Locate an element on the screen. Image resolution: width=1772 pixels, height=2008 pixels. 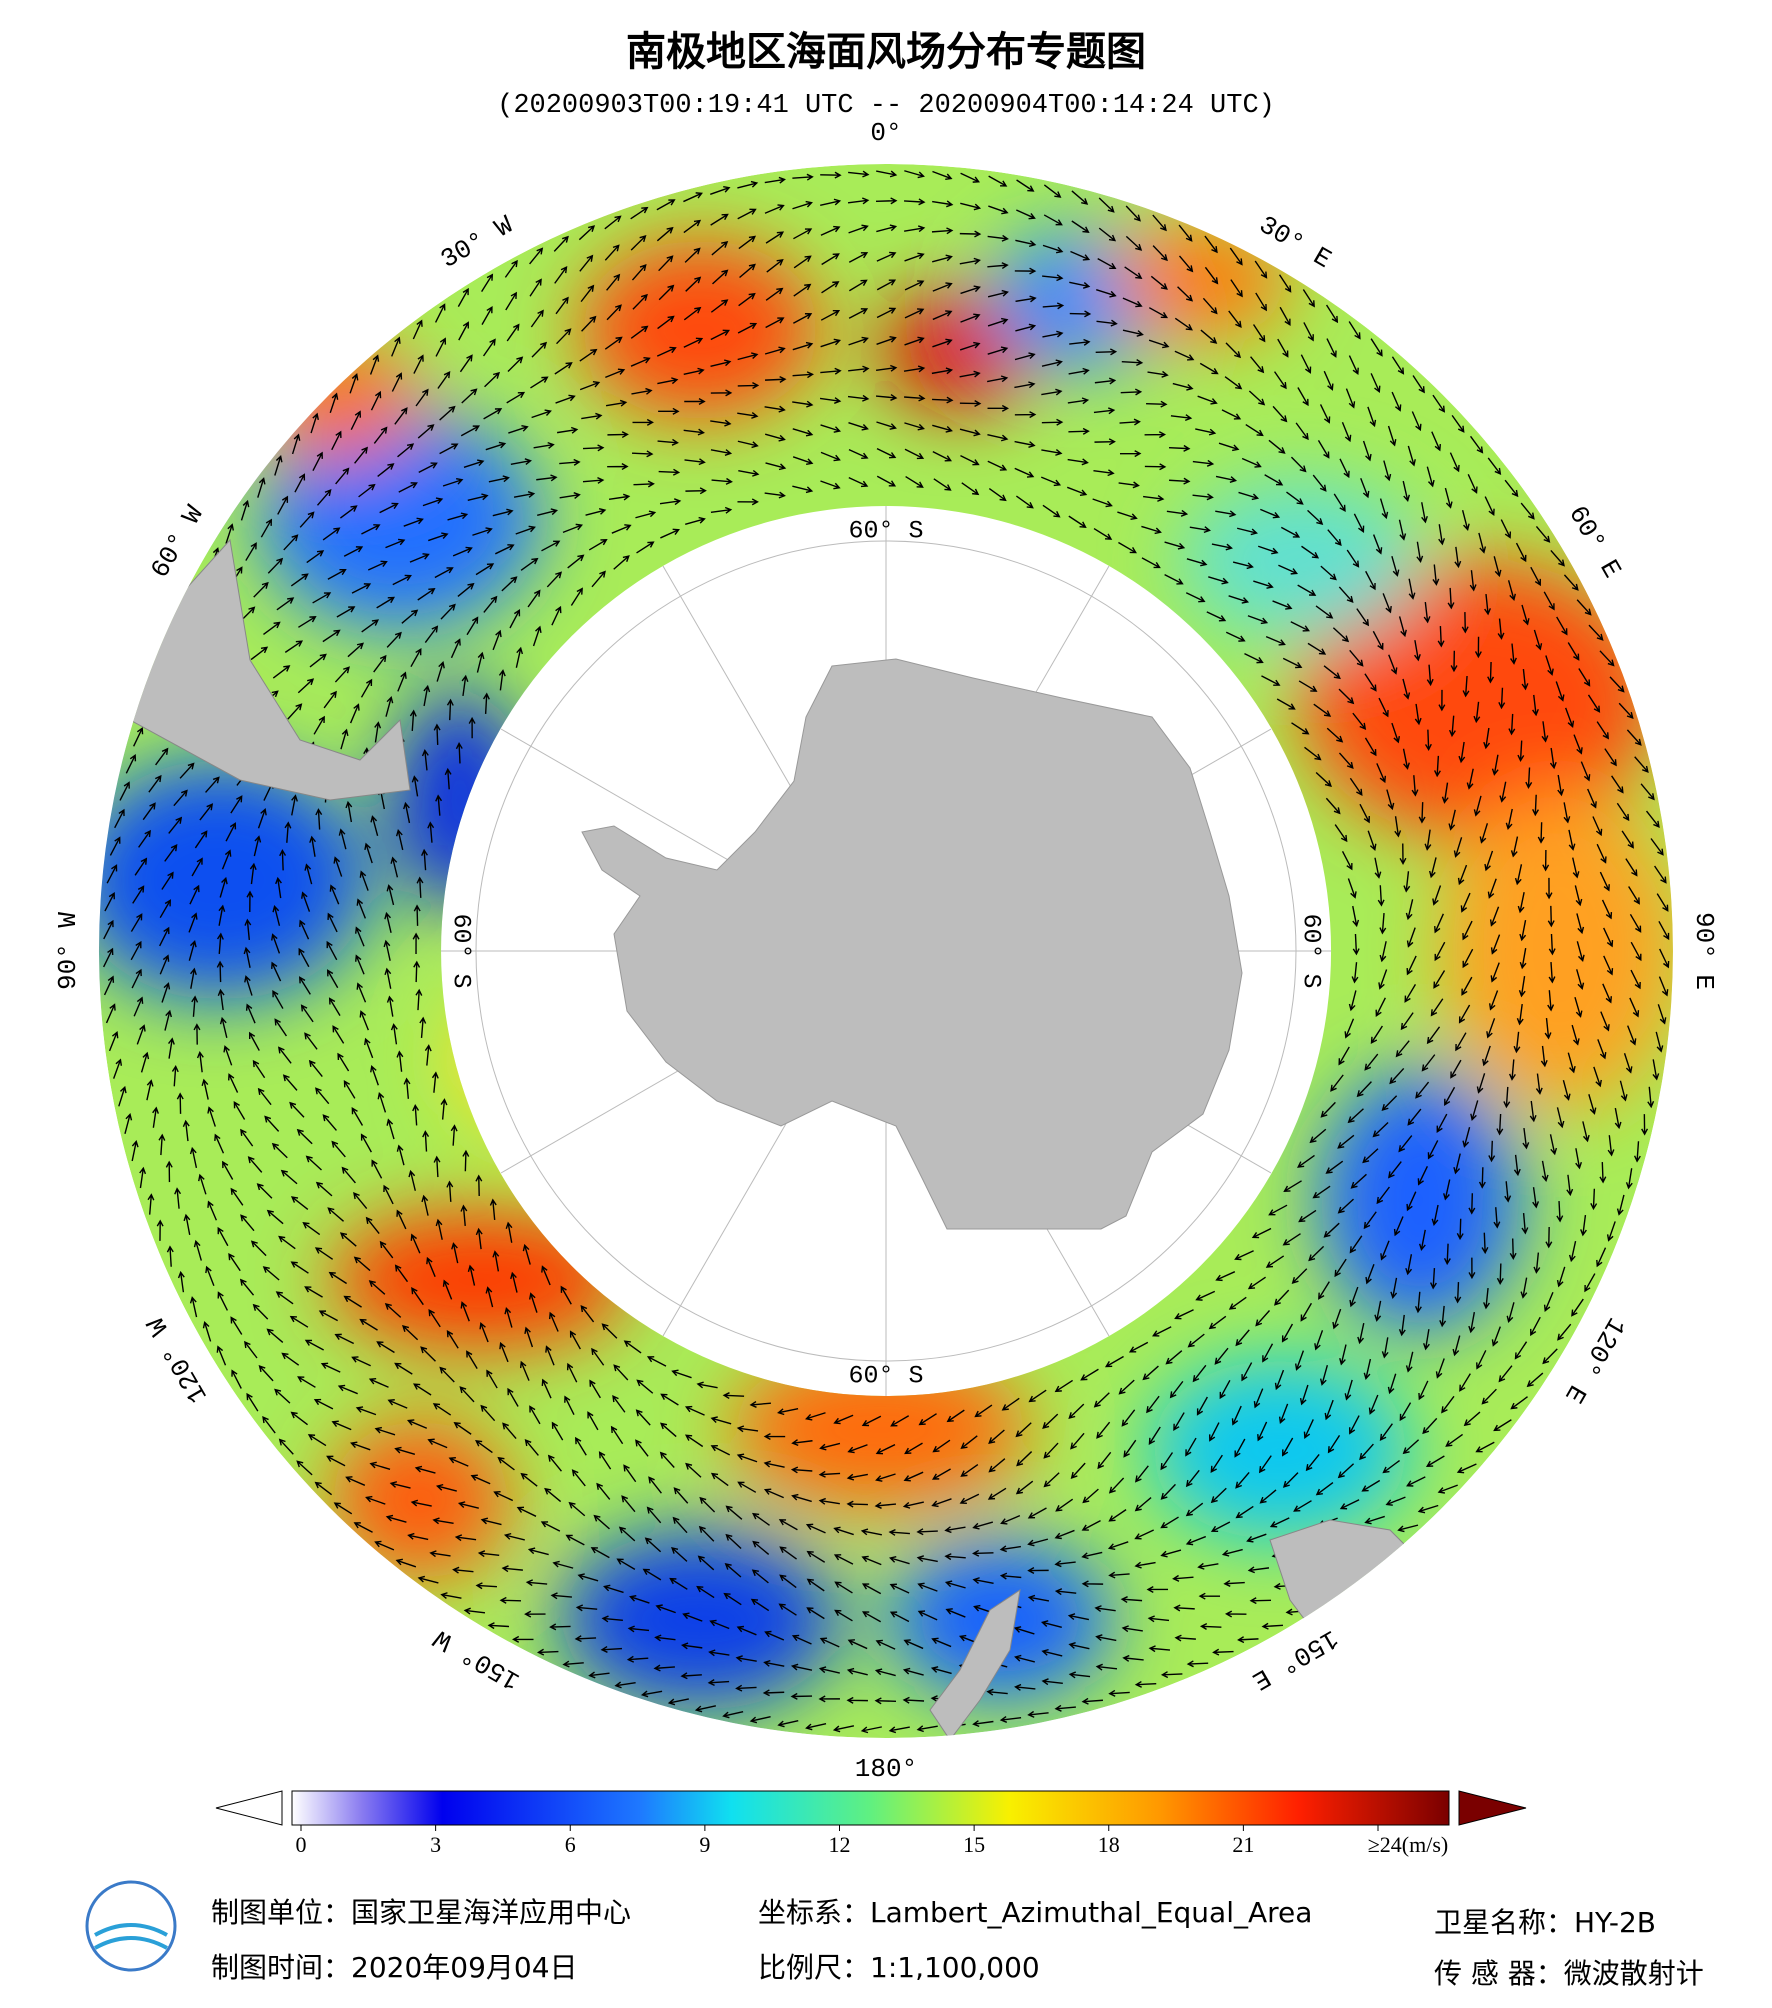
colorbar-tick-label: 3 is located at coordinates (435, 1844).